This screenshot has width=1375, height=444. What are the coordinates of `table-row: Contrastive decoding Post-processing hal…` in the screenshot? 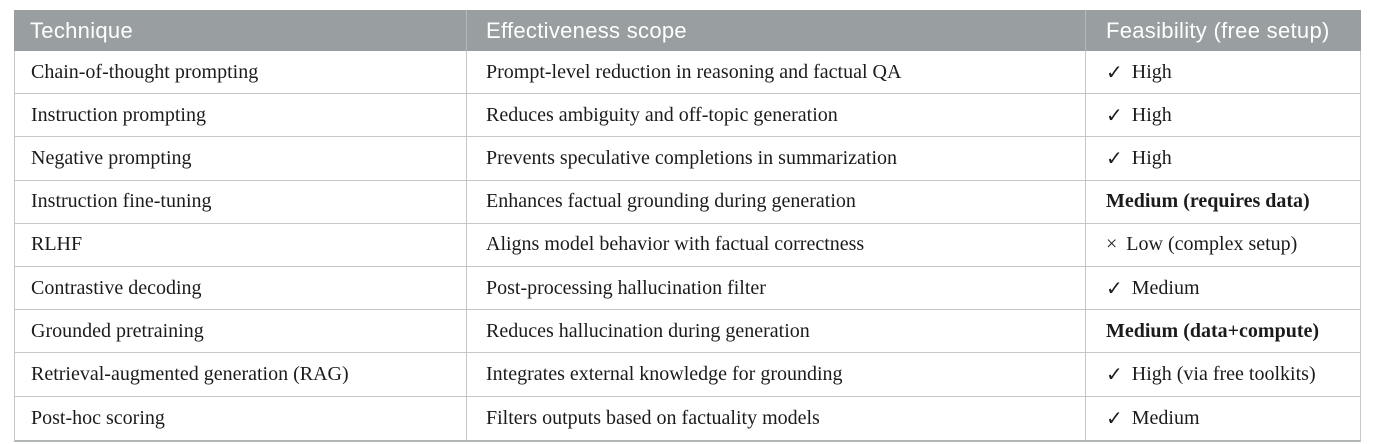 It's located at (687, 288).